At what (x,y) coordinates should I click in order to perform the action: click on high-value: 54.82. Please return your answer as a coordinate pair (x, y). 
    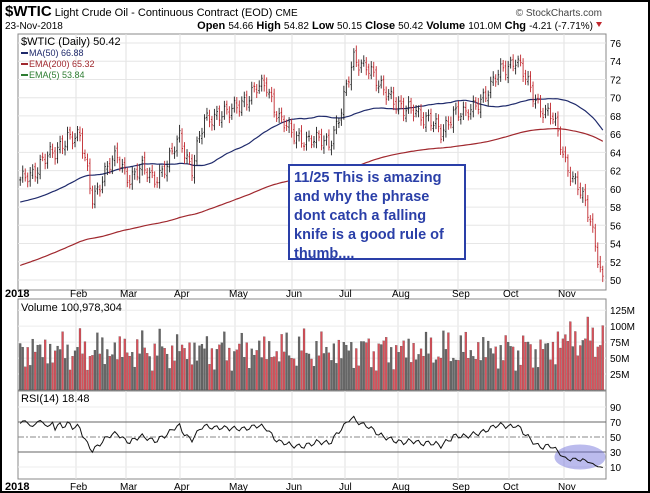
    Looking at the image, I should click on (296, 26).